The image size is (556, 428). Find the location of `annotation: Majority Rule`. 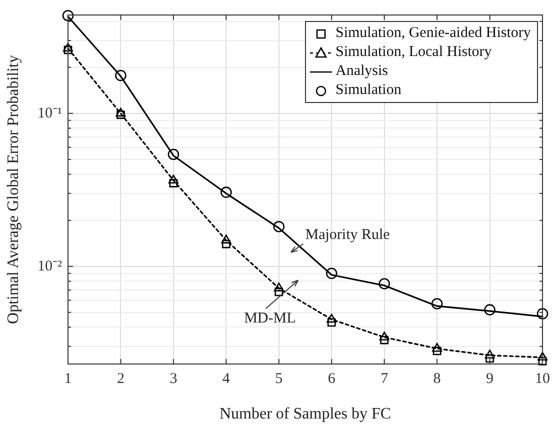

annotation: Majority Rule is located at coordinates (347, 234).